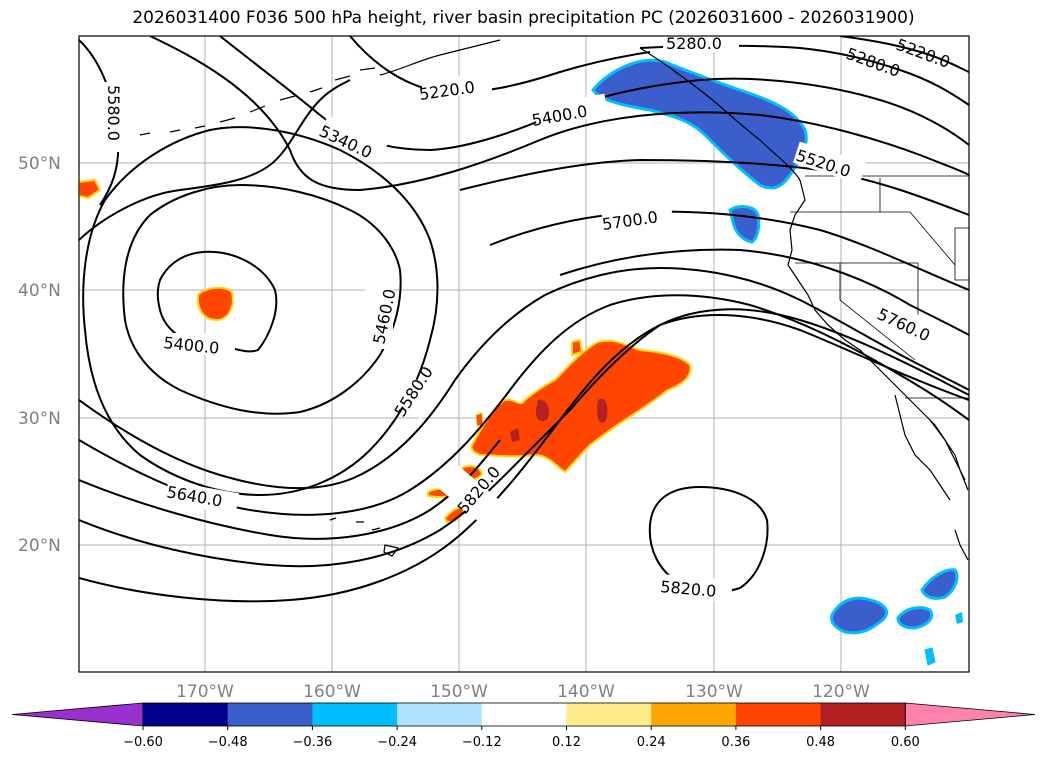 The width and height of the screenshot is (1047, 765). Describe the element at coordinates (312, 742) in the screenshot. I see `colorbar-tick-label: −0.36` at that location.